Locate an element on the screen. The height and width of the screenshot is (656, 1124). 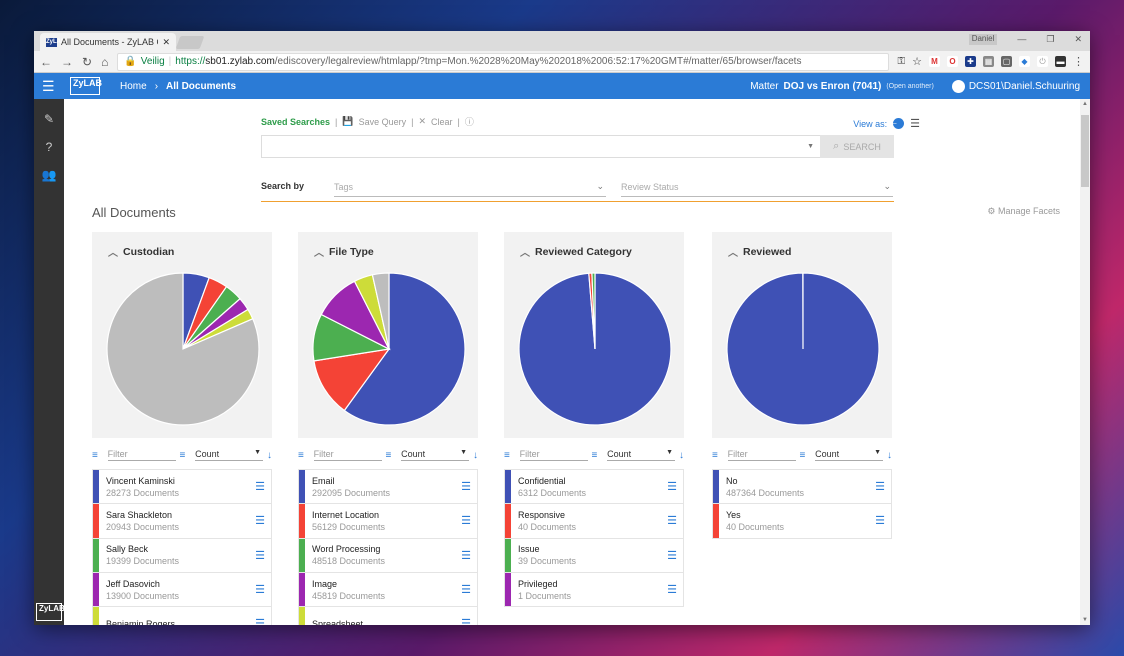
close-tab-icon: ✕ is located at coordinates (166, 41).